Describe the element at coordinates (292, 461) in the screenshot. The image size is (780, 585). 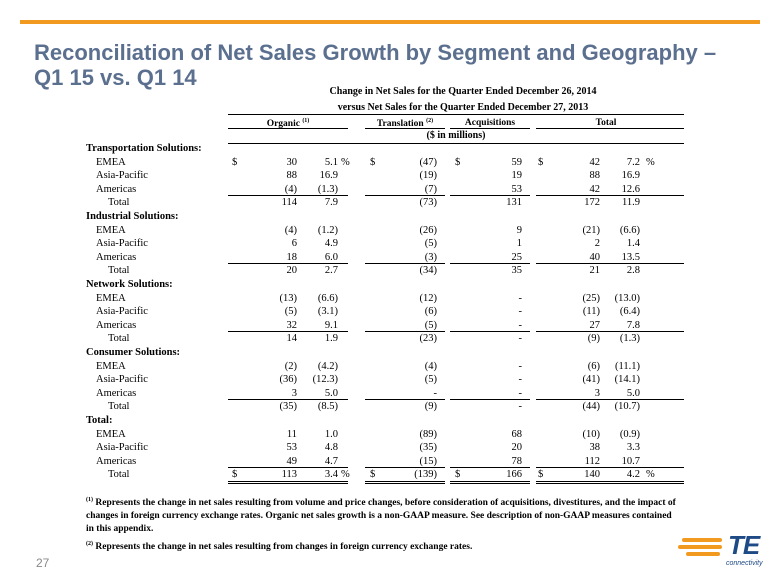
I see `cell-org-amt: 49` at that location.